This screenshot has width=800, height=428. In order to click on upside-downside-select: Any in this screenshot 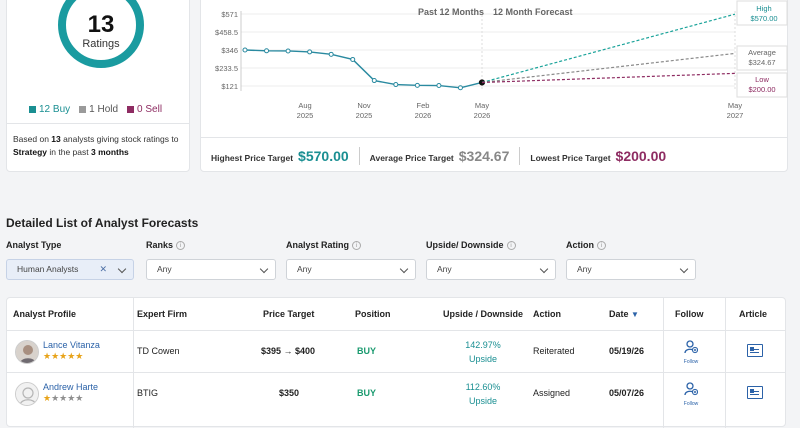, I will do `click(491, 269)`.